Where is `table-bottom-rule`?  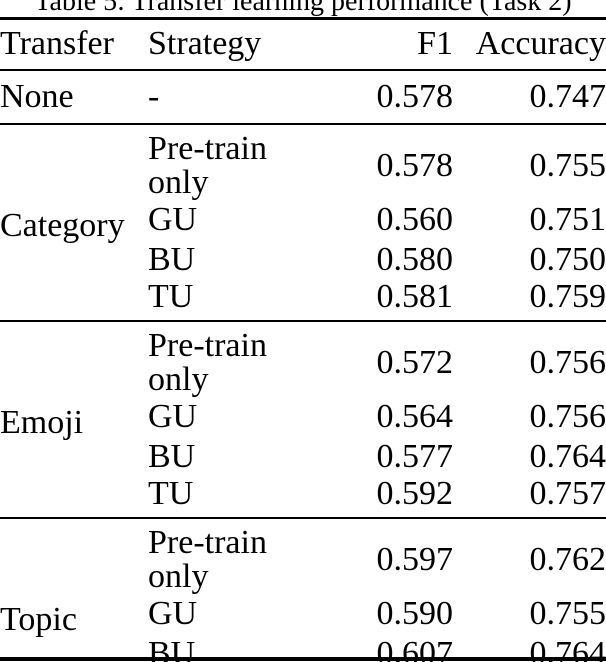
table-bottom-rule is located at coordinates (303, 659).